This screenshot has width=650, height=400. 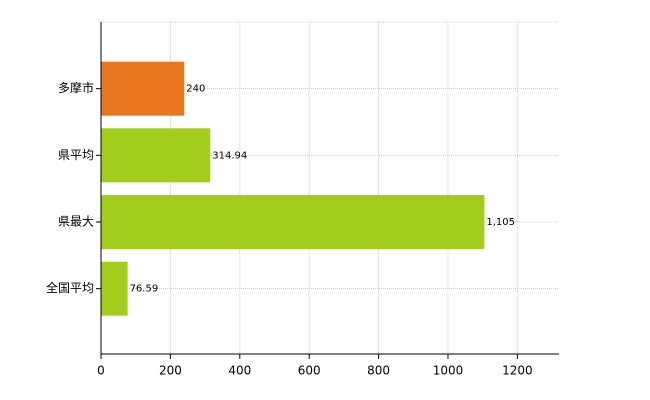 What do you see at coordinates (76, 155) in the screenshot?
I see `y-tick-label: 県平均` at bounding box center [76, 155].